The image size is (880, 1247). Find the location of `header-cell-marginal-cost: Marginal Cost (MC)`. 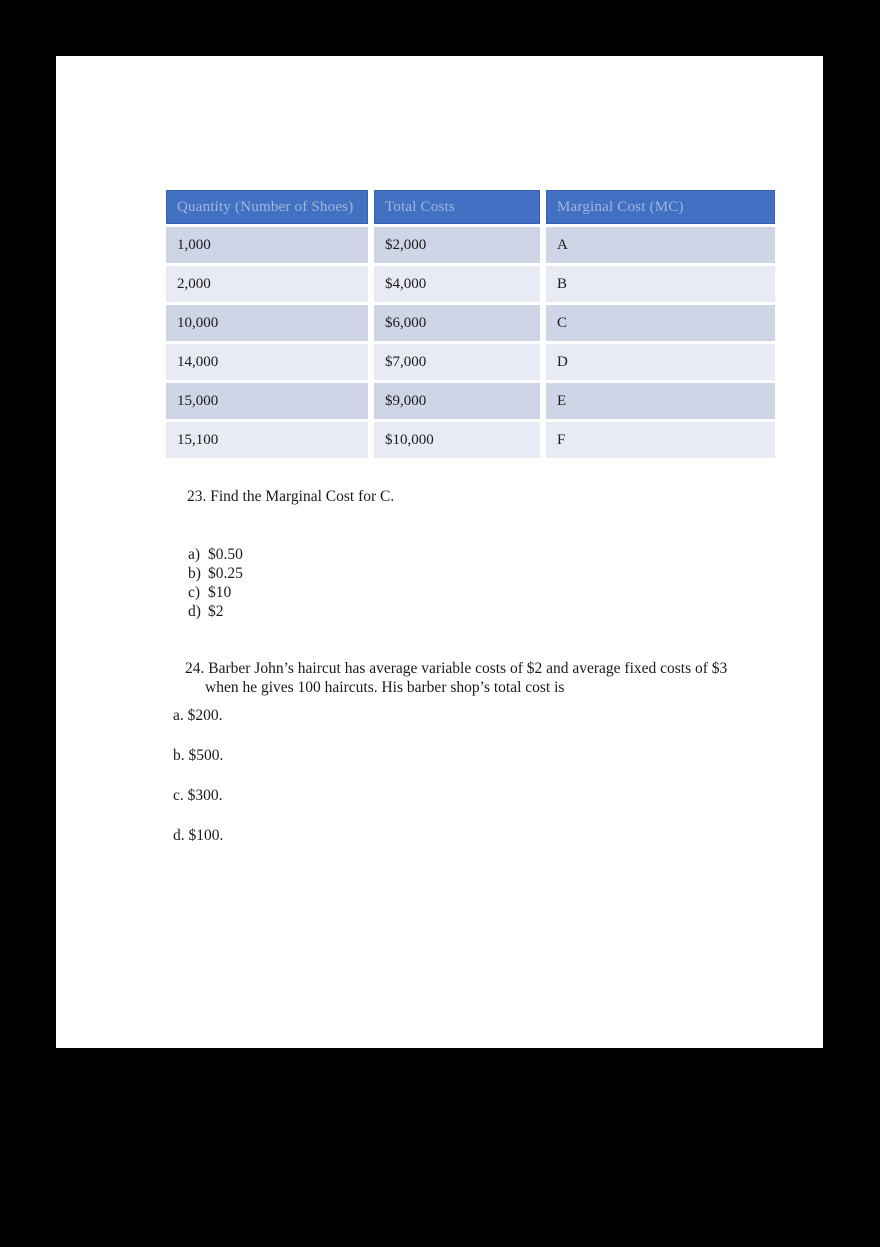

header-cell-marginal-cost: Marginal Cost (MC) is located at coordinates (660, 207).